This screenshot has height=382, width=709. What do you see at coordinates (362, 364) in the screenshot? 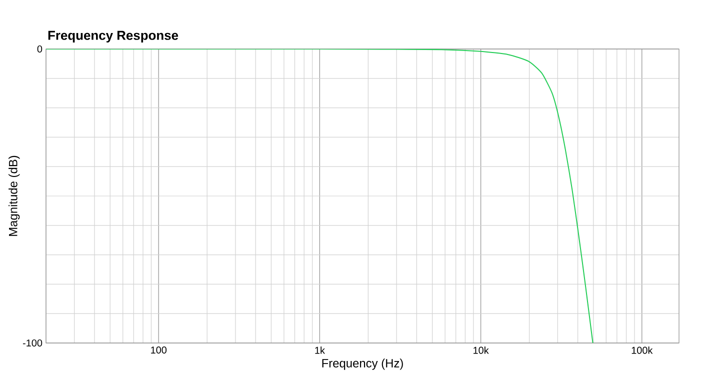
I see `x-axis-title: Frequency (Hz)` at bounding box center [362, 364].